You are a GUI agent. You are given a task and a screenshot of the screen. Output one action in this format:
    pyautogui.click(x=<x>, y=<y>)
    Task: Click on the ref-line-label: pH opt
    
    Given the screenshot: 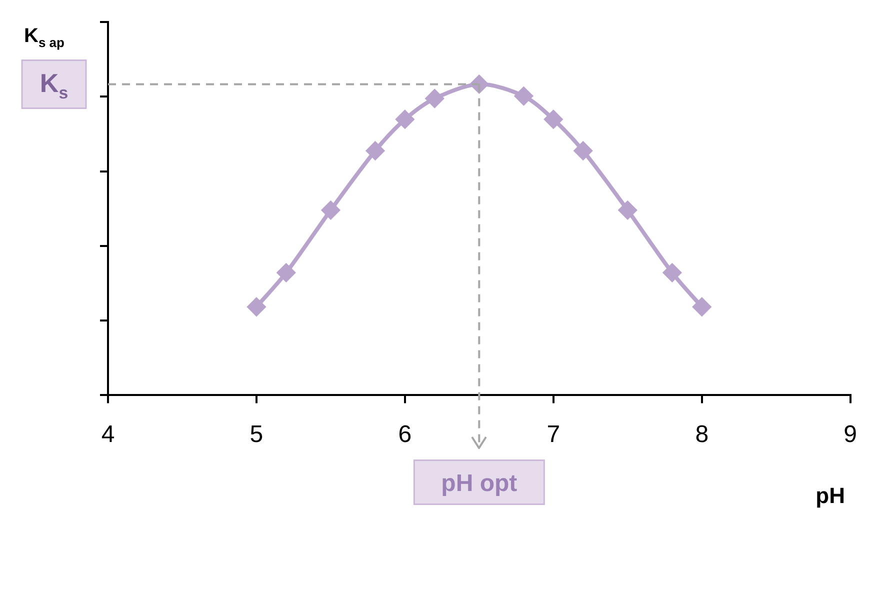 What is the action you would take?
    pyautogui.click(x=479, y=484)
    